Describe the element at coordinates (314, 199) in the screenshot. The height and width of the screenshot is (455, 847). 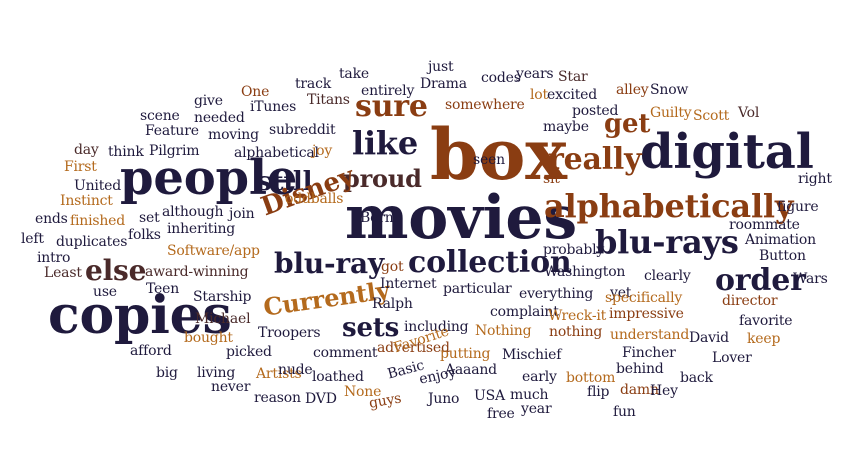
I see `cloud-word-oddballs: oddballs` at that location.